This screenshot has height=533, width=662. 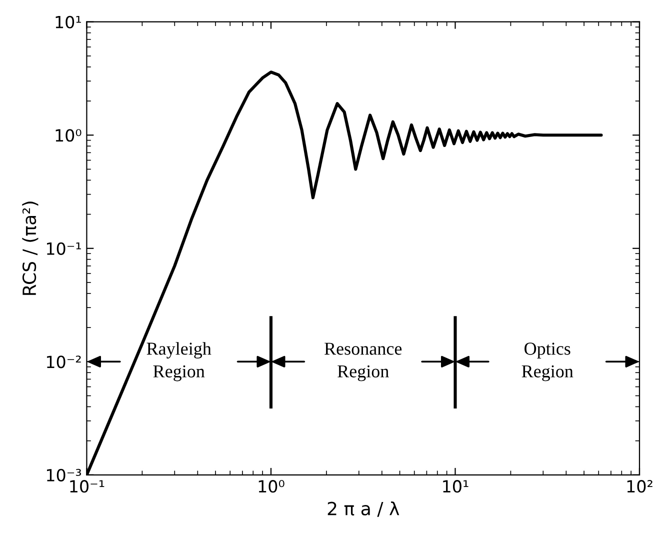 I want to click on x-tick-label: 10⁻¹, so click(x=87, y=486).